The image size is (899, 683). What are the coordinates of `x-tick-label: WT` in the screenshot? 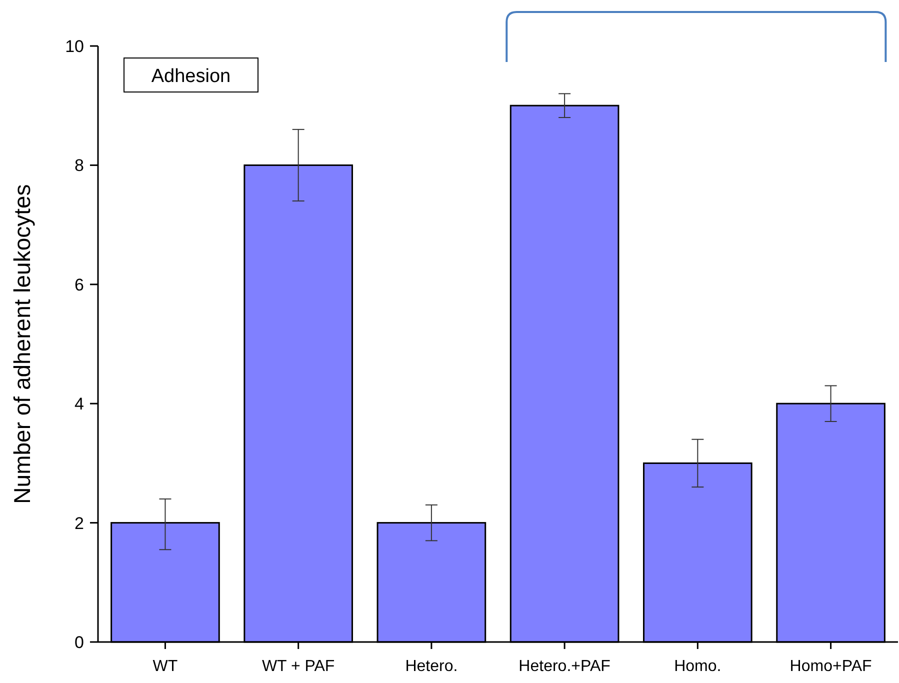 It's located at (165, 666).